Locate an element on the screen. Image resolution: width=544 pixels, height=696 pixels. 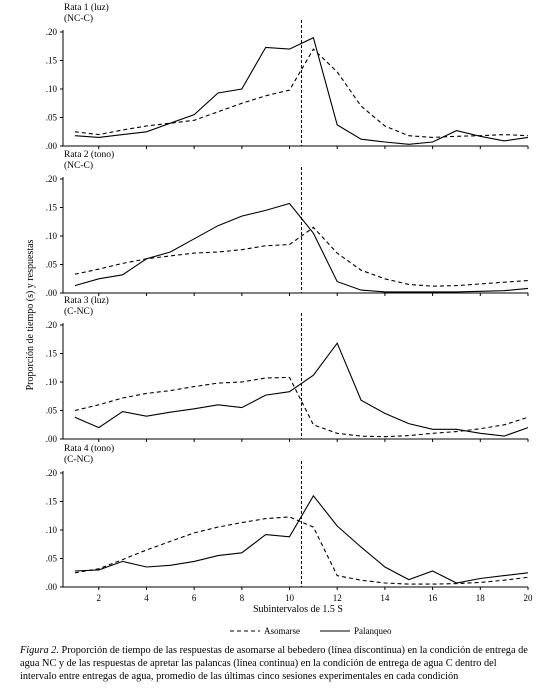
x-tick-label: 14 is located at coordinates (385, 598).